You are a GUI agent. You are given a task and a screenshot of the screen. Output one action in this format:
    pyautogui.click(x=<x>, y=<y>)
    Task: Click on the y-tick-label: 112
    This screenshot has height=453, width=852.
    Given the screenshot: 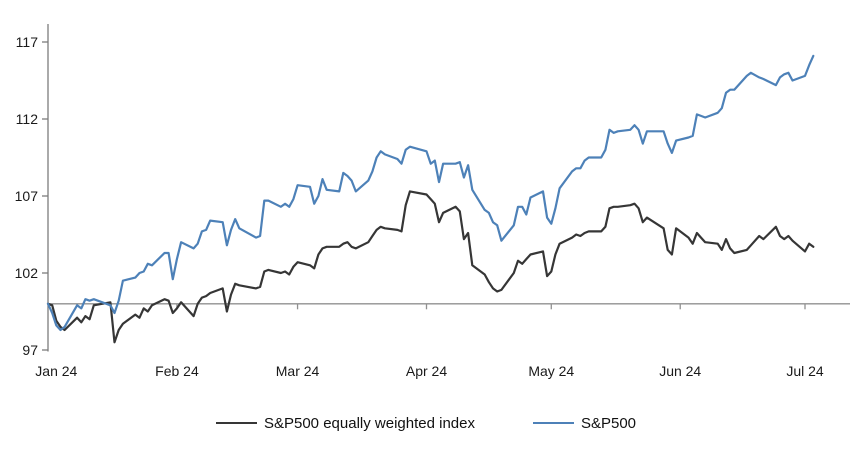 What is the action you would take?
    pyautogui.click(x=27, y=119)
    